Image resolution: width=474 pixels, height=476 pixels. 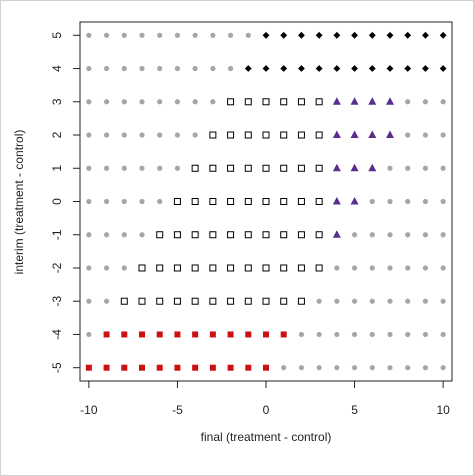 What do you see at coordinates (19, 202) in the screenshot?
I see `y-axis-label: interim (treatment - control)` at bounding box center [19, 202].